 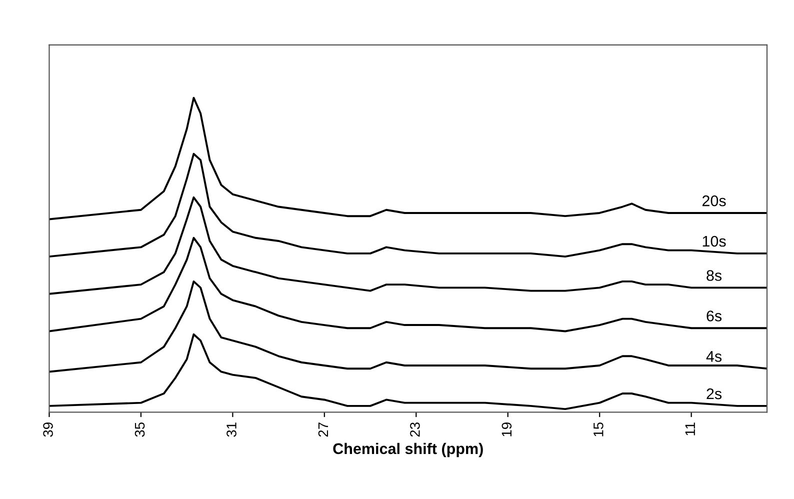 What do you see at coordinates (714, 241) in the screenshot?
I see `series-label: 10s` at bounding box center [714, 241].